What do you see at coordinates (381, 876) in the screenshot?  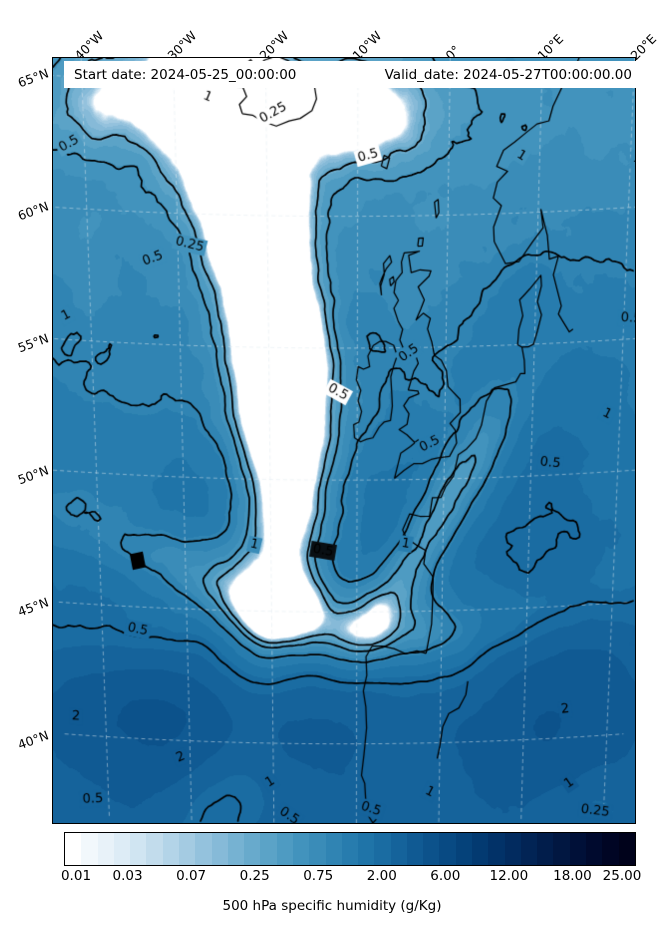 I see `colorbar-tick-label: 2.00` at bounding box center [381, 876].